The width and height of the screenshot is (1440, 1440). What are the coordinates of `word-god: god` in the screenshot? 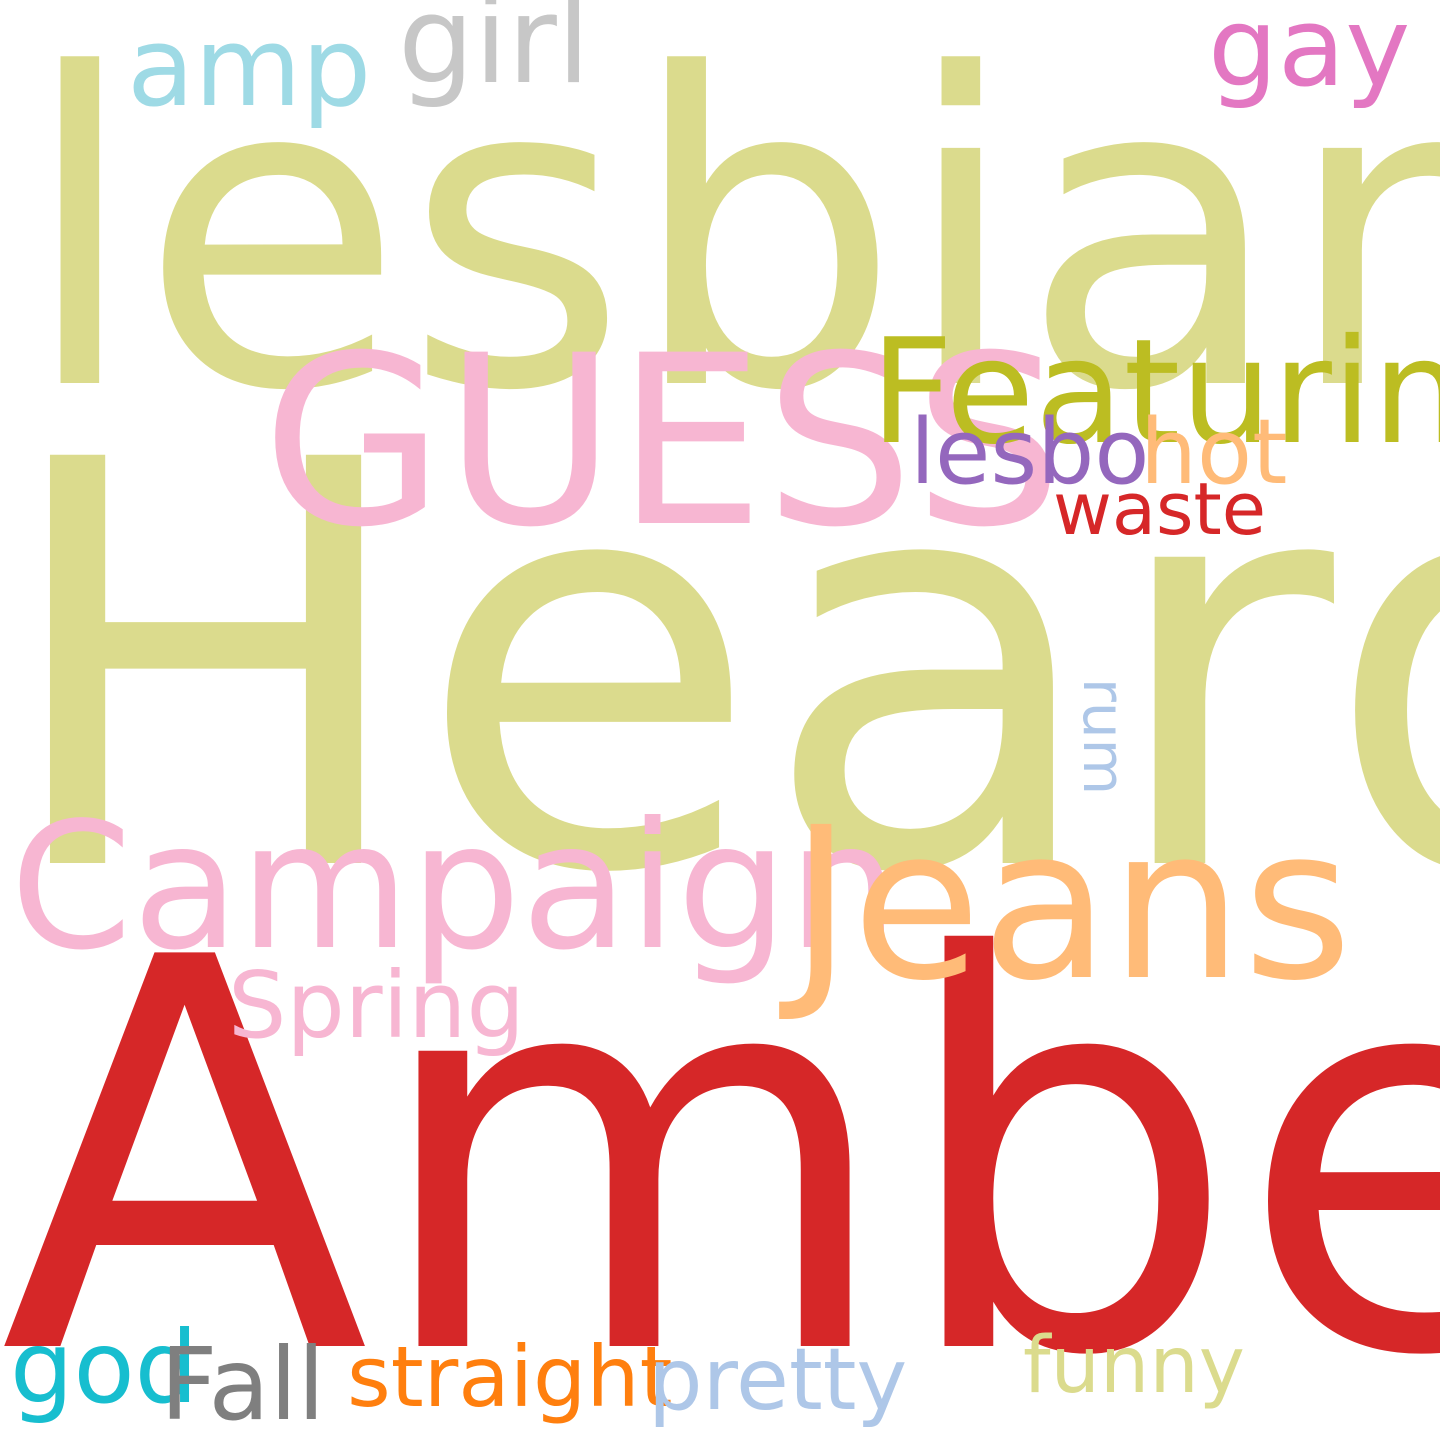 It's located at (104, 1367).